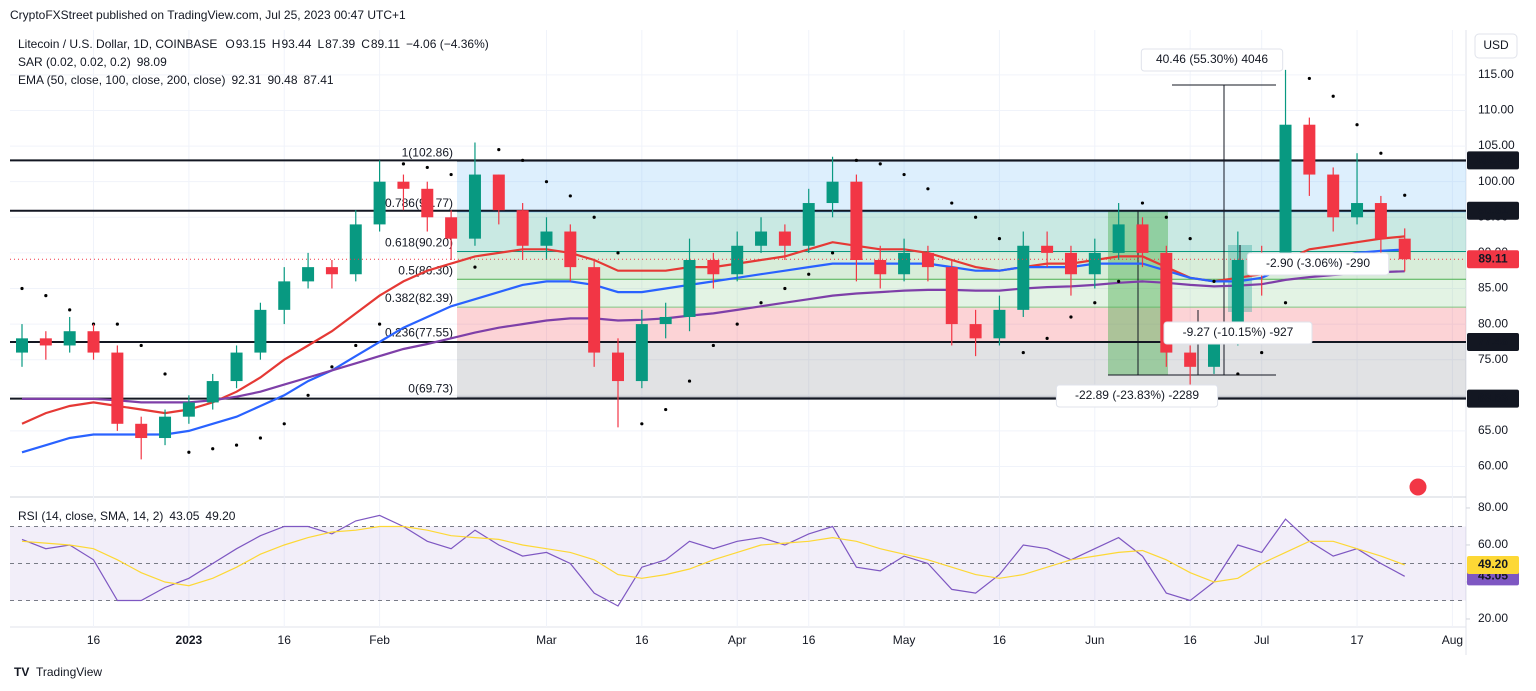  Describe the element at coordinates (320, 44) in the screenshot. I see `ohlc-label: L` at that location.